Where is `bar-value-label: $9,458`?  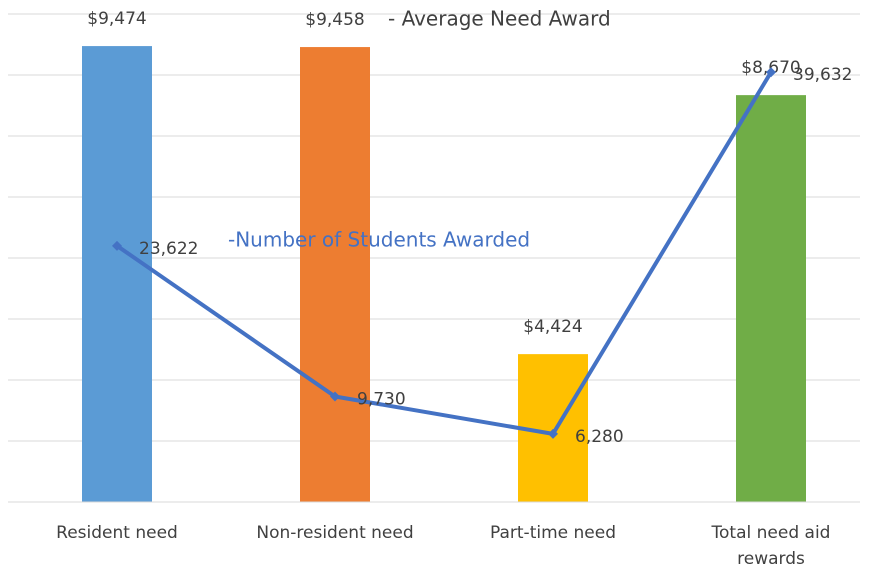
bar-value-label: $9,458 is located at coordinates (334, 20).